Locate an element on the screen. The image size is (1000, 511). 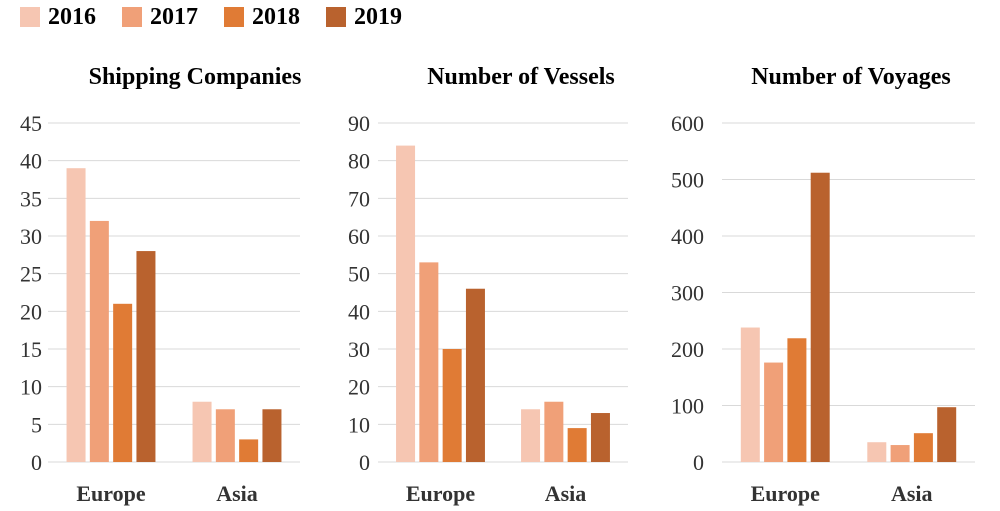
number-of-vessels-bar-europe-2019 is located at coordinates (475, 375).